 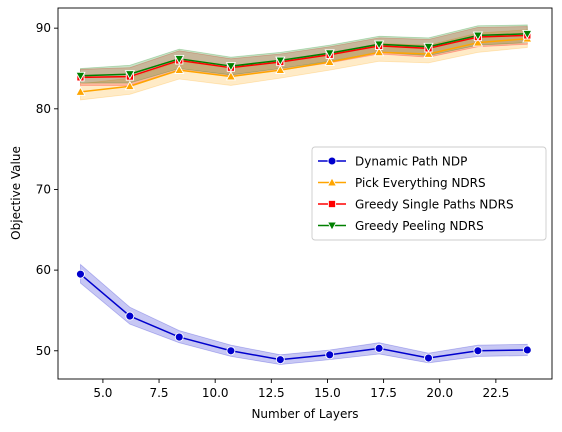 What do you see at coordinates (43, 28) in the screenshot?
I see `y-tick-label: 90` at bounding box center [43, 28].